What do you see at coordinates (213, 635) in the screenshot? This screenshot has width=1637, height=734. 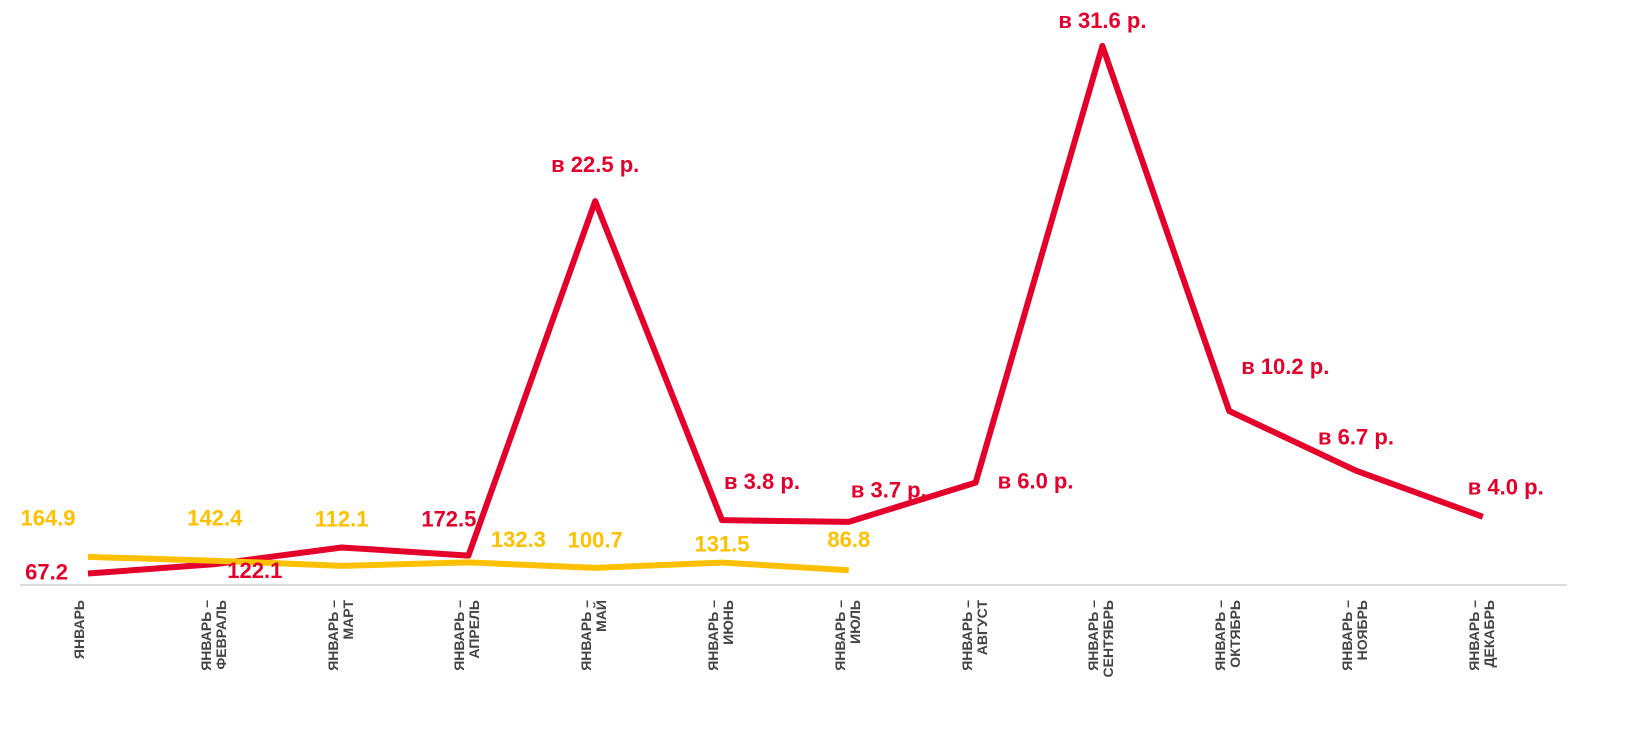 I see `x-tick-label: ЯНВАРЬ – ФЕВРАЛЬ` at bounding box center [213, 635].